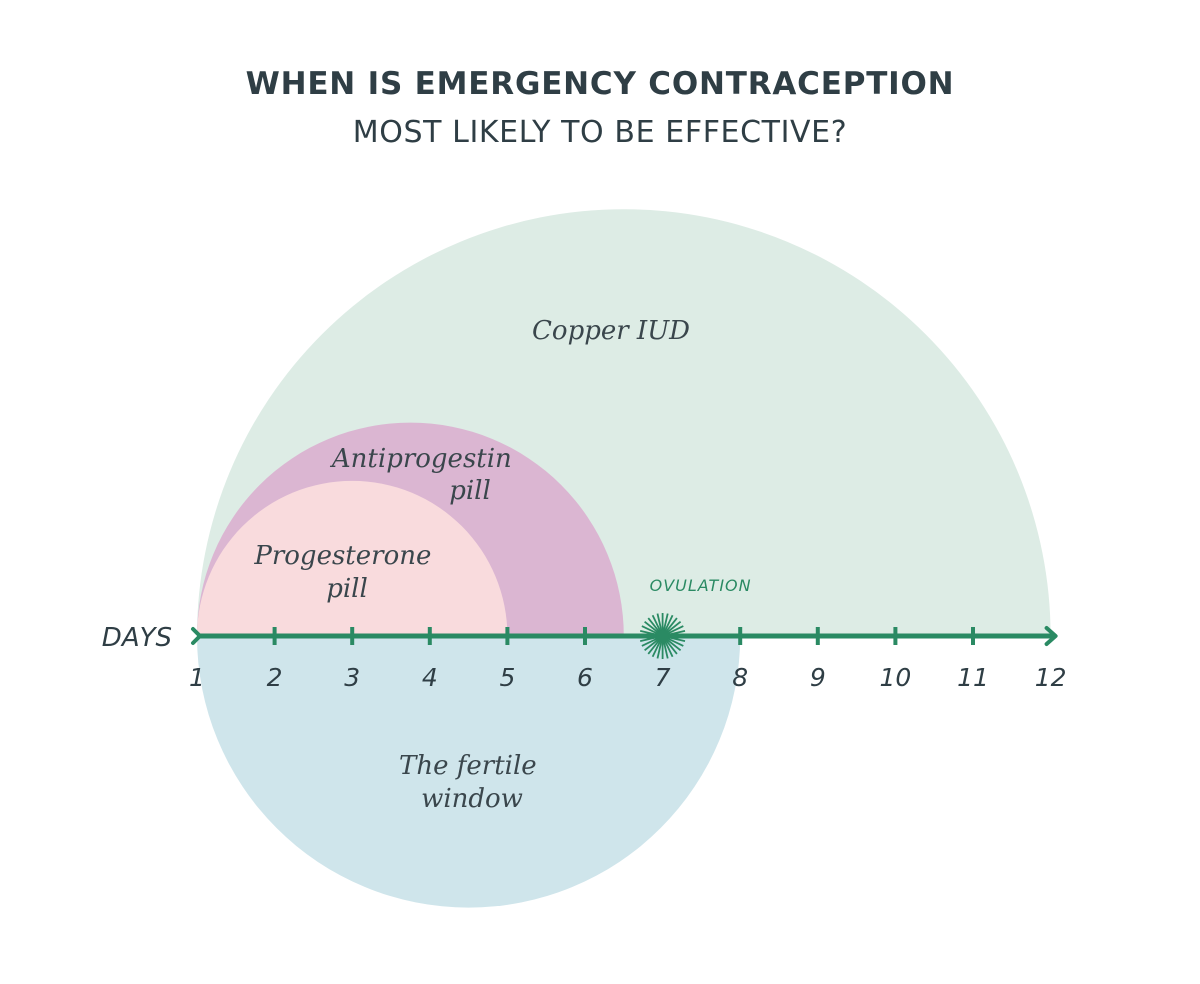 The image size is (1200, 984). I want to click on title-line-2: MOST LIKELY TO BE EFFECTIVE?, so click(600, 132).